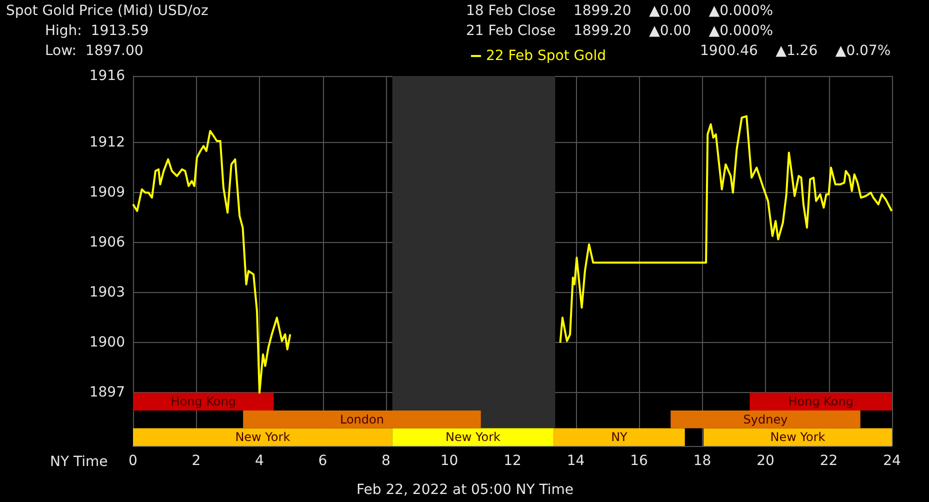 The image size is (929, 502). I want to click on legend-label: 22 Feb Spot Gold, so click(546, 56).